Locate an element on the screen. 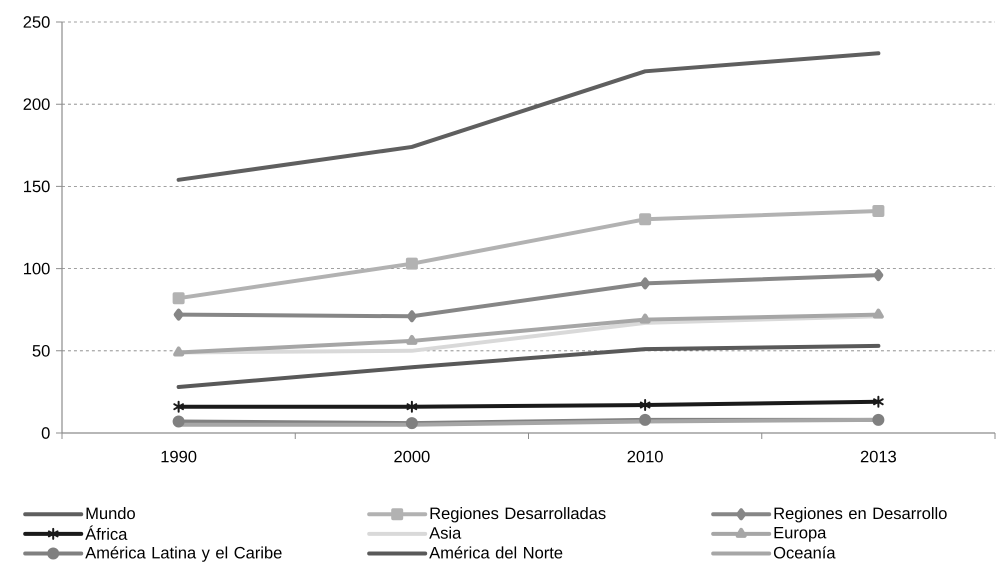  legend-label: Oceanía is located at coordinates (805, 552).